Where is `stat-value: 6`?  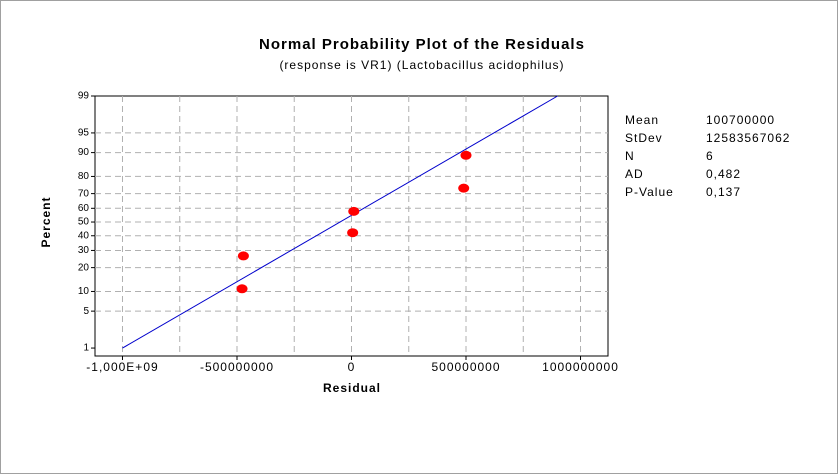
stat-value: 6 is located at coordinates (710, 156).